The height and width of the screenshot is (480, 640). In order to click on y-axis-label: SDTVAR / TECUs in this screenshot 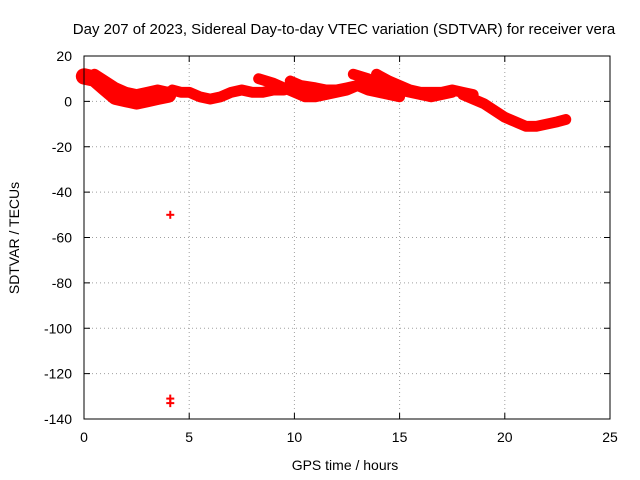, I will do `click(14, 238)`.